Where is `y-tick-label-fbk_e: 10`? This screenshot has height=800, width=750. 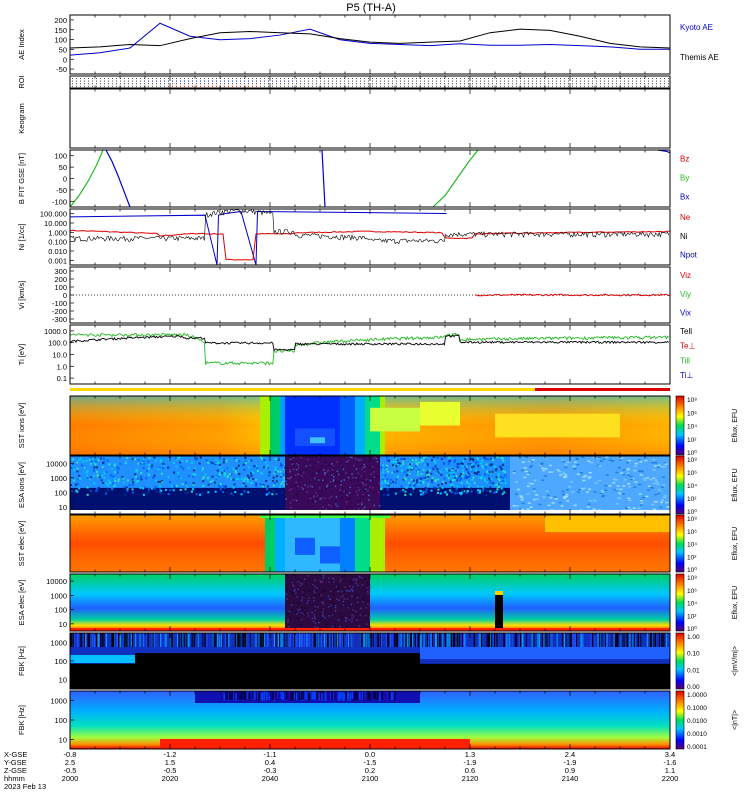 y-tick-label-fbk_e: 10 is located at coordinates (63, 680).